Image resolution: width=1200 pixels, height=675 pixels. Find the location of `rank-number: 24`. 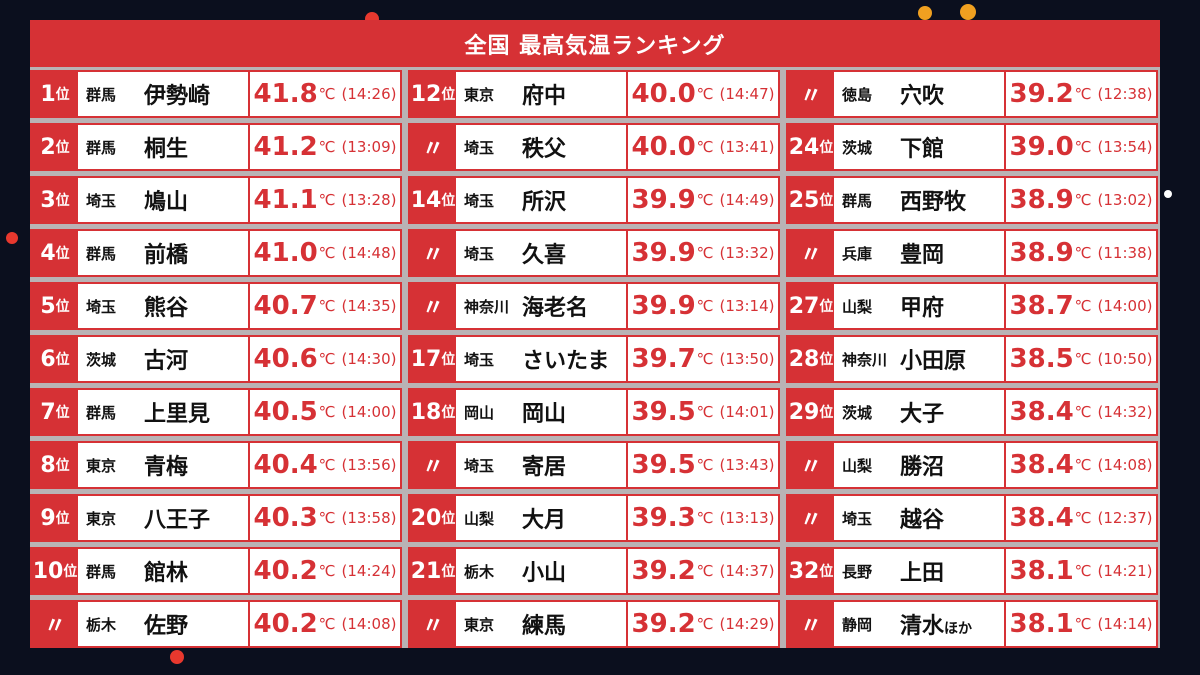

rank-number: 24 is located at coordinates (804, 147).